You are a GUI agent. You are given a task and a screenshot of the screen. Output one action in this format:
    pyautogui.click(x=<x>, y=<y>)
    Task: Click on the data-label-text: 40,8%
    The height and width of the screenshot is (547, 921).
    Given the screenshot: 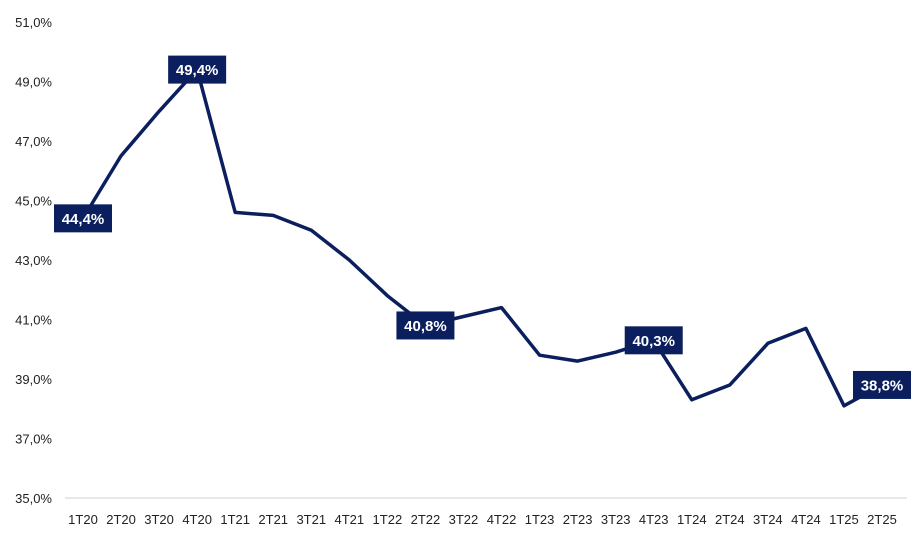 What is the action you would take?
    pyautogui.click(x=425, y=326)
    